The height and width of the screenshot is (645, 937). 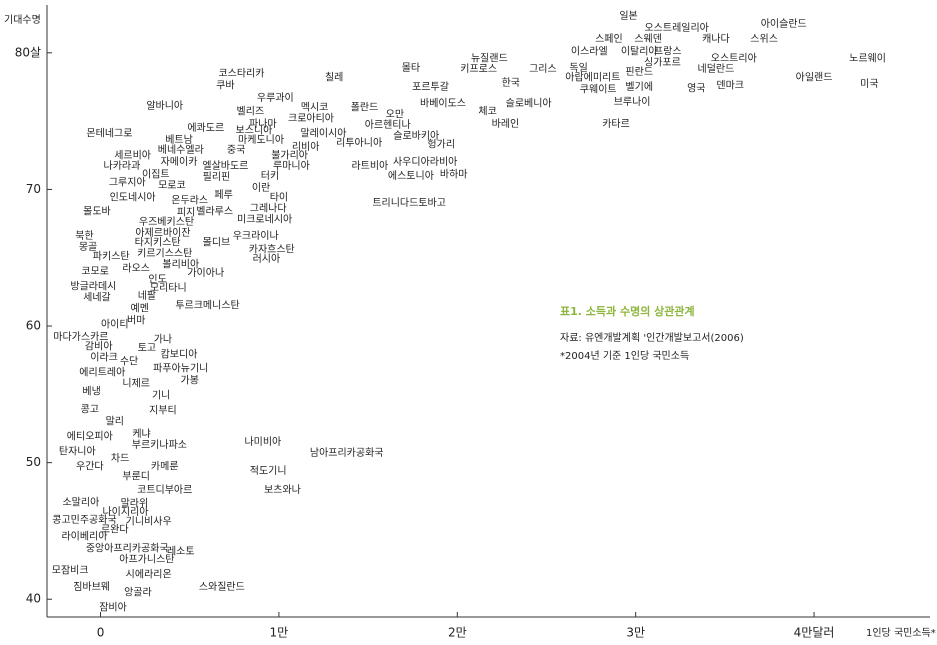 What do you see at coordinates (869, 84) in the screenshot?
I see `country-label: 미국` at bounding box center [869, 84].